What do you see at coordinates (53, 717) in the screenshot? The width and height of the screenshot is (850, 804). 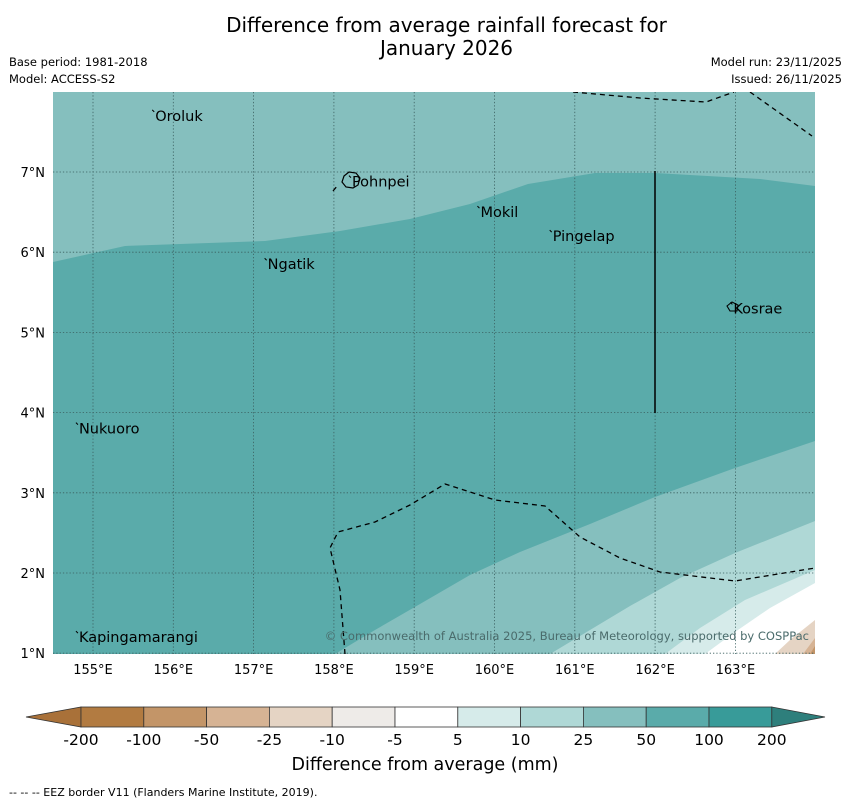 I see `colorbar-extend-low` at bounding box center [53, 717].